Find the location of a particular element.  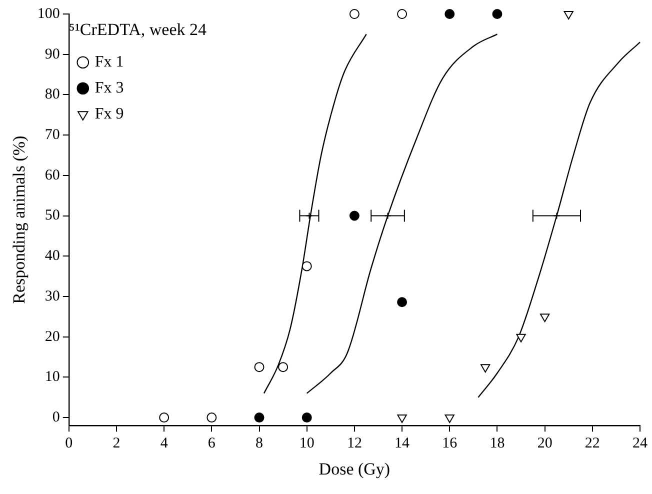

y-tick-label: 10 is located at coordinates (52, 377).